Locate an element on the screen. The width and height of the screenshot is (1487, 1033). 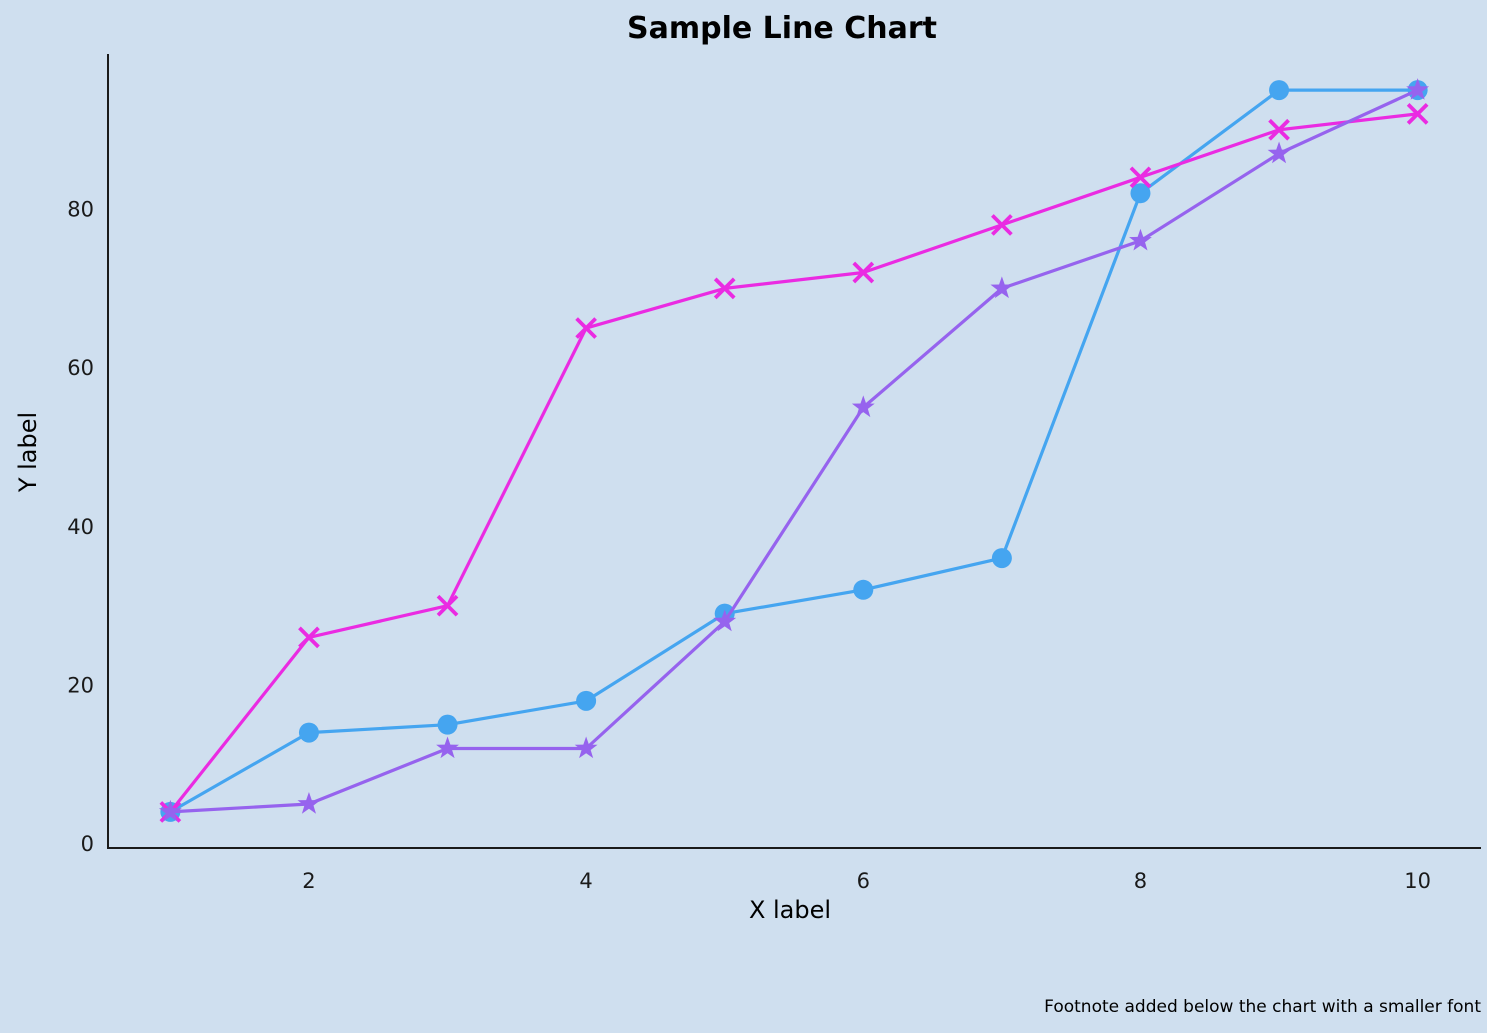
y-axis-label: Y label is located at coordinates (28, 452).